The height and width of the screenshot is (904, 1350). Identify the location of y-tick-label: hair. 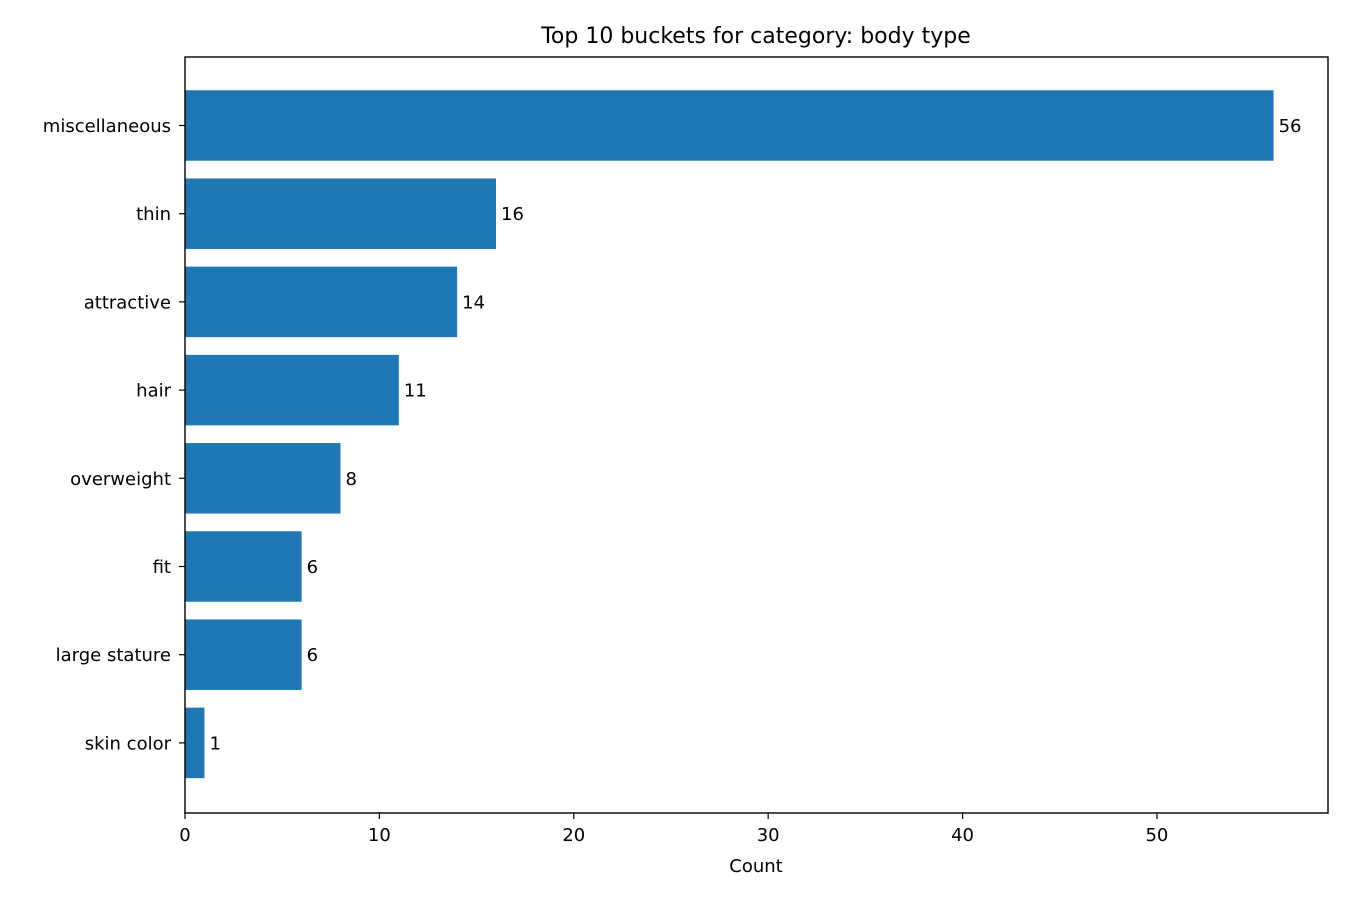
(153, 391).